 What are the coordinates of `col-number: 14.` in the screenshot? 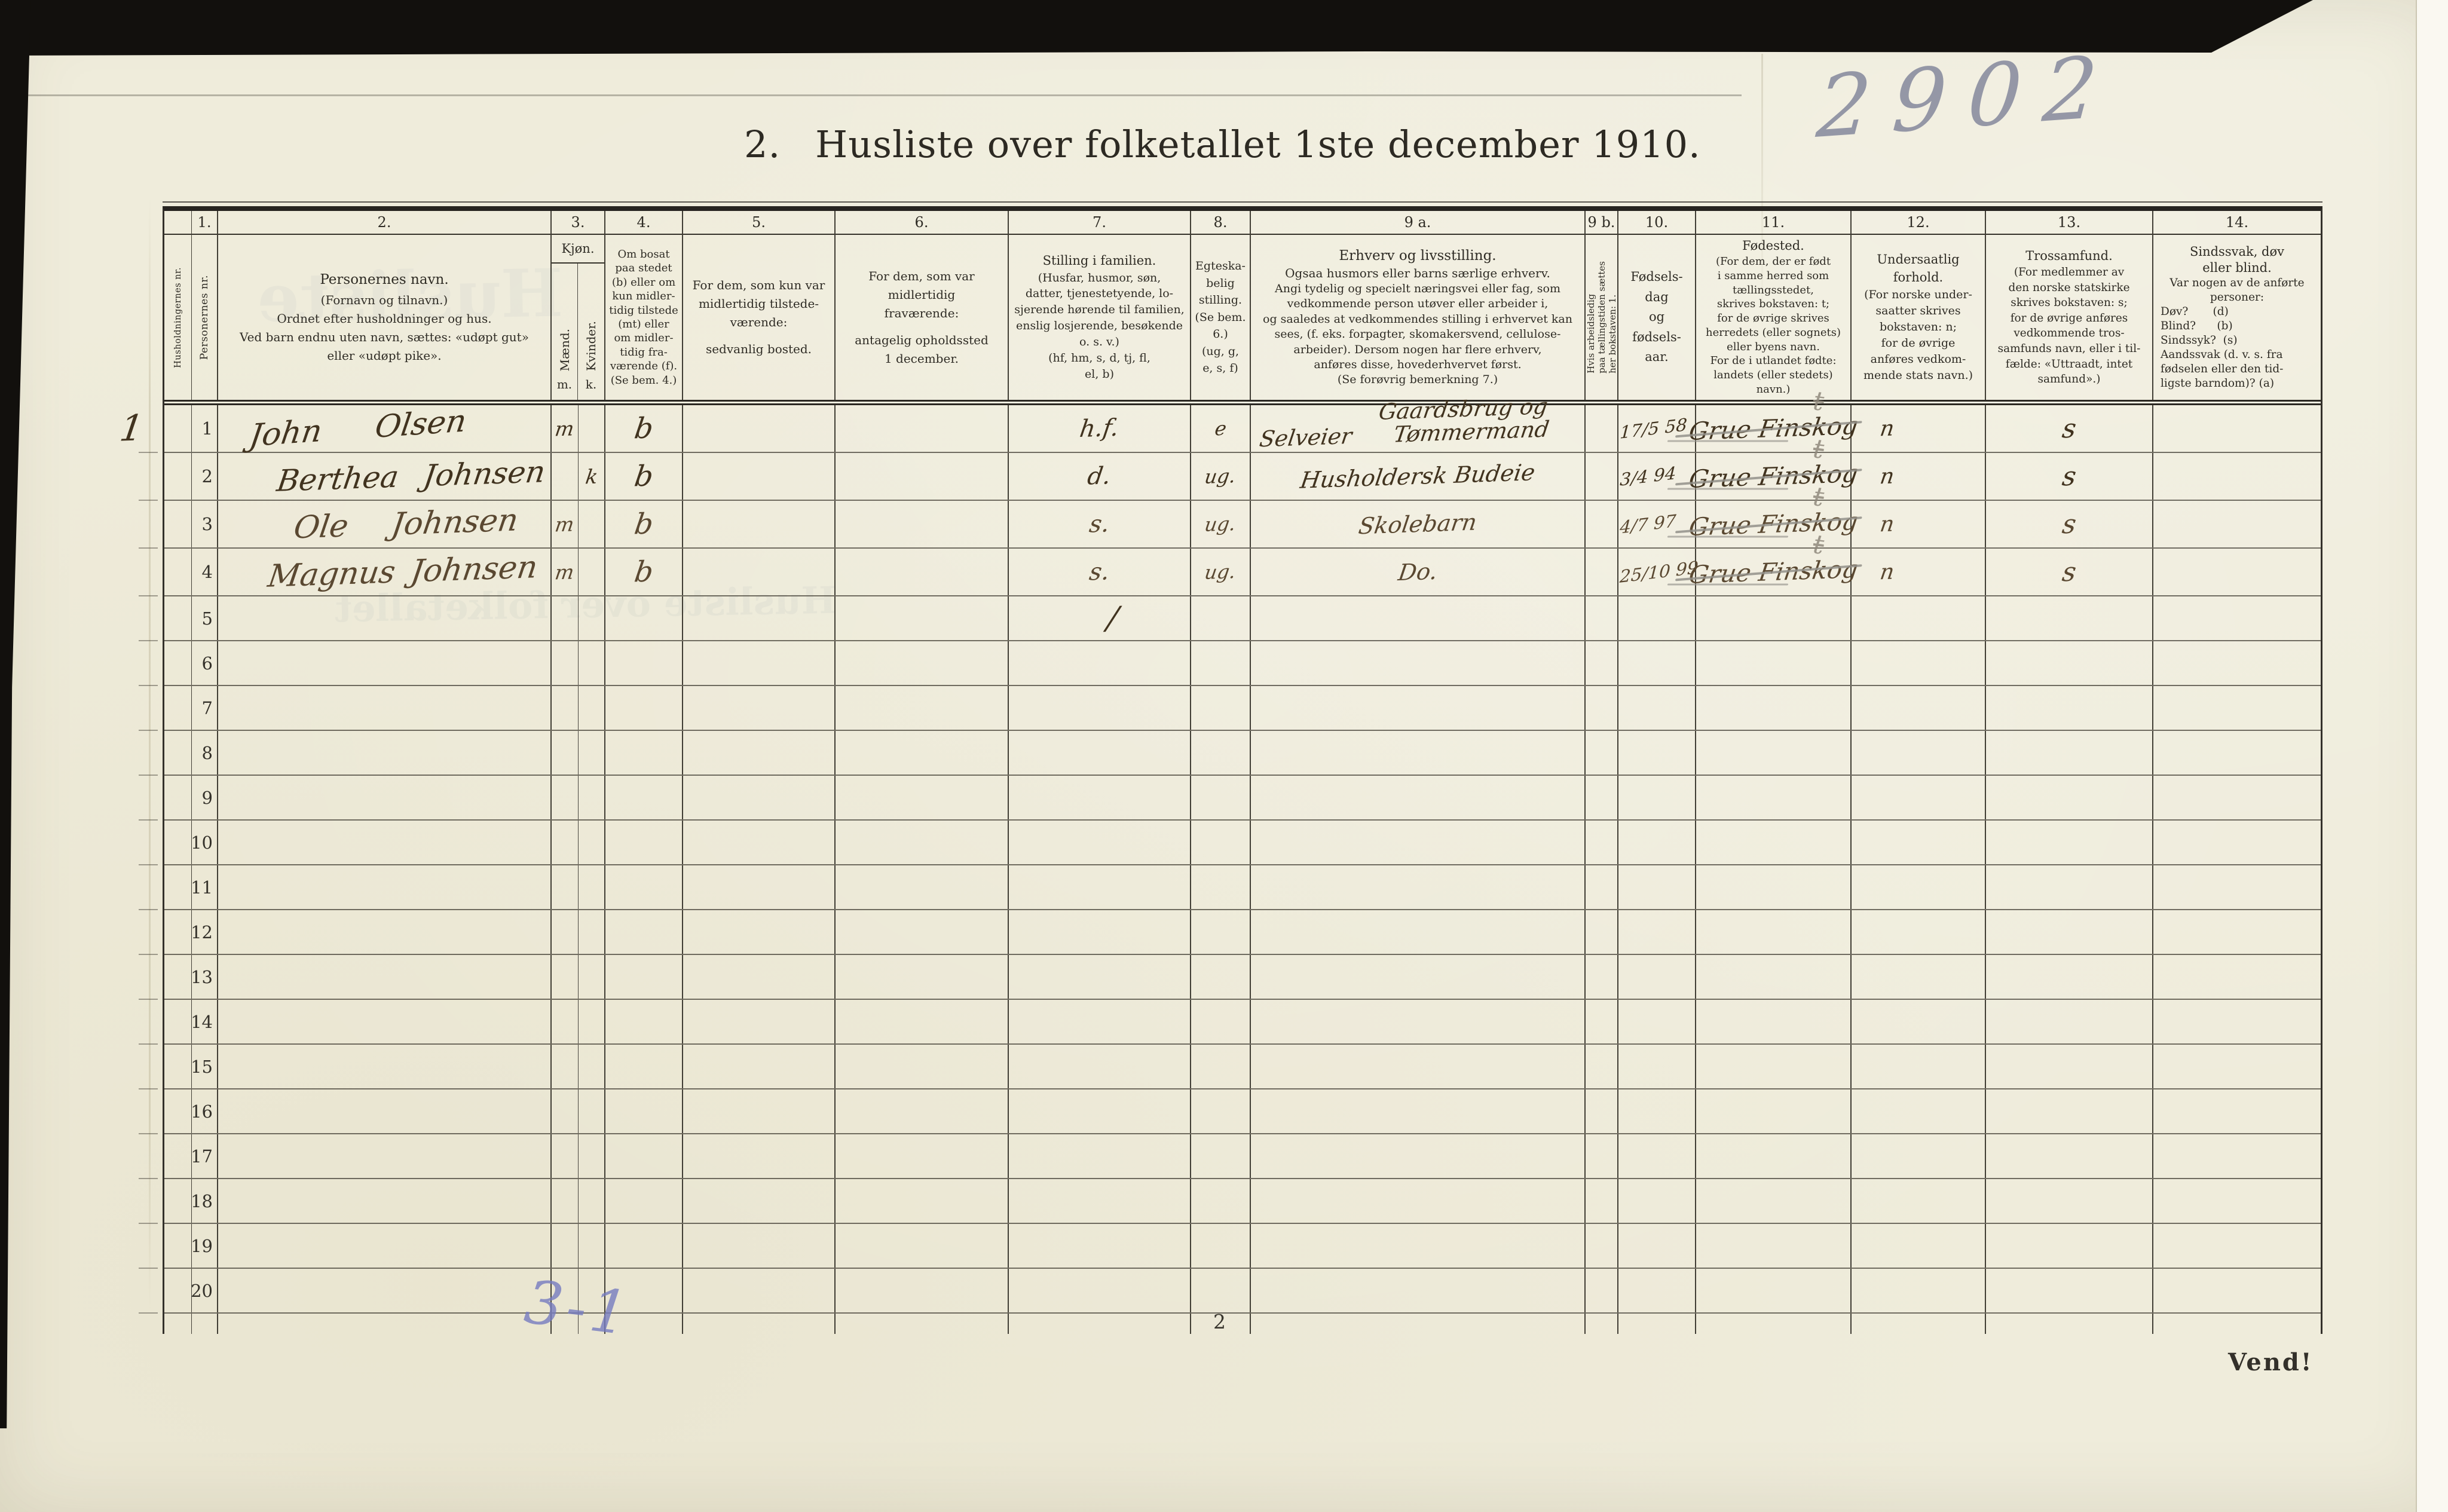 It's located at (2237, 223).